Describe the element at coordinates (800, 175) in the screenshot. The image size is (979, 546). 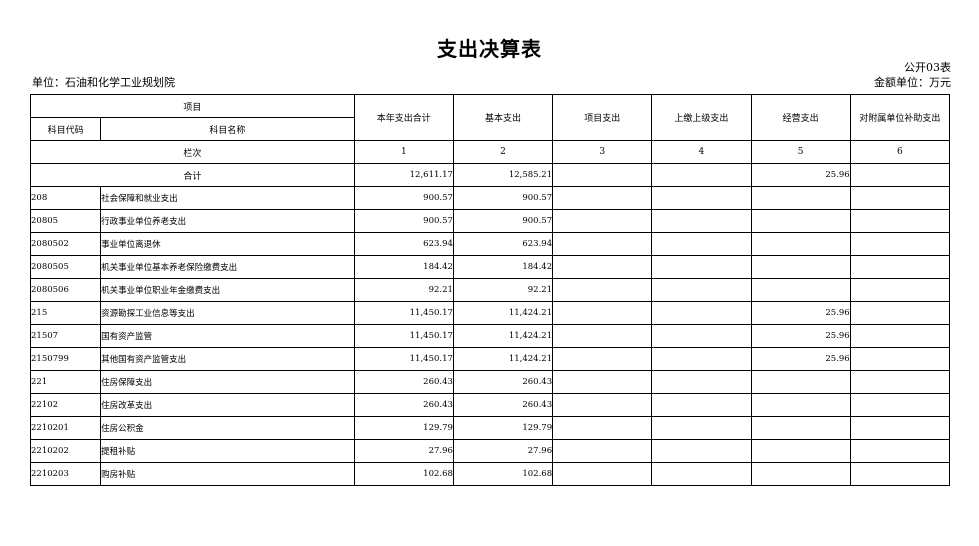
I see `total-col5: 25.96` at that location.